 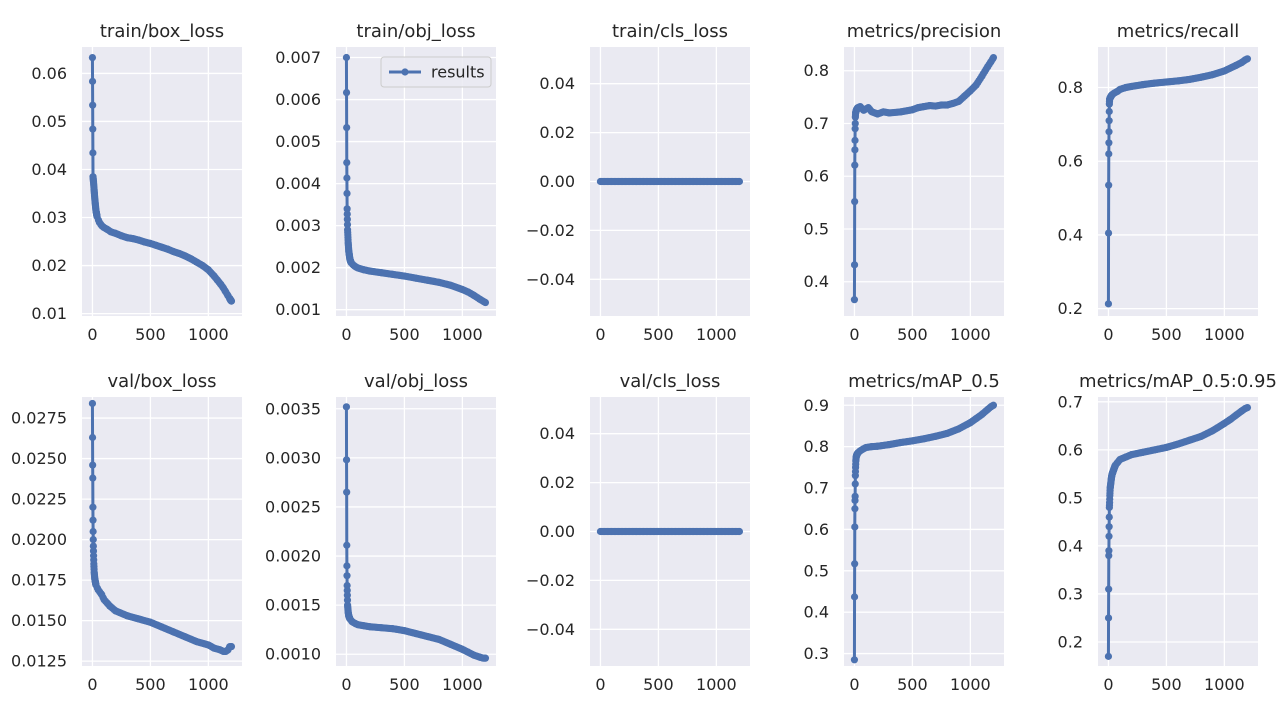 What do you see at coordinates (298, 225) in the screenshot?
I see `y-tick-label: 0.003` at bounding box center [298, 225].